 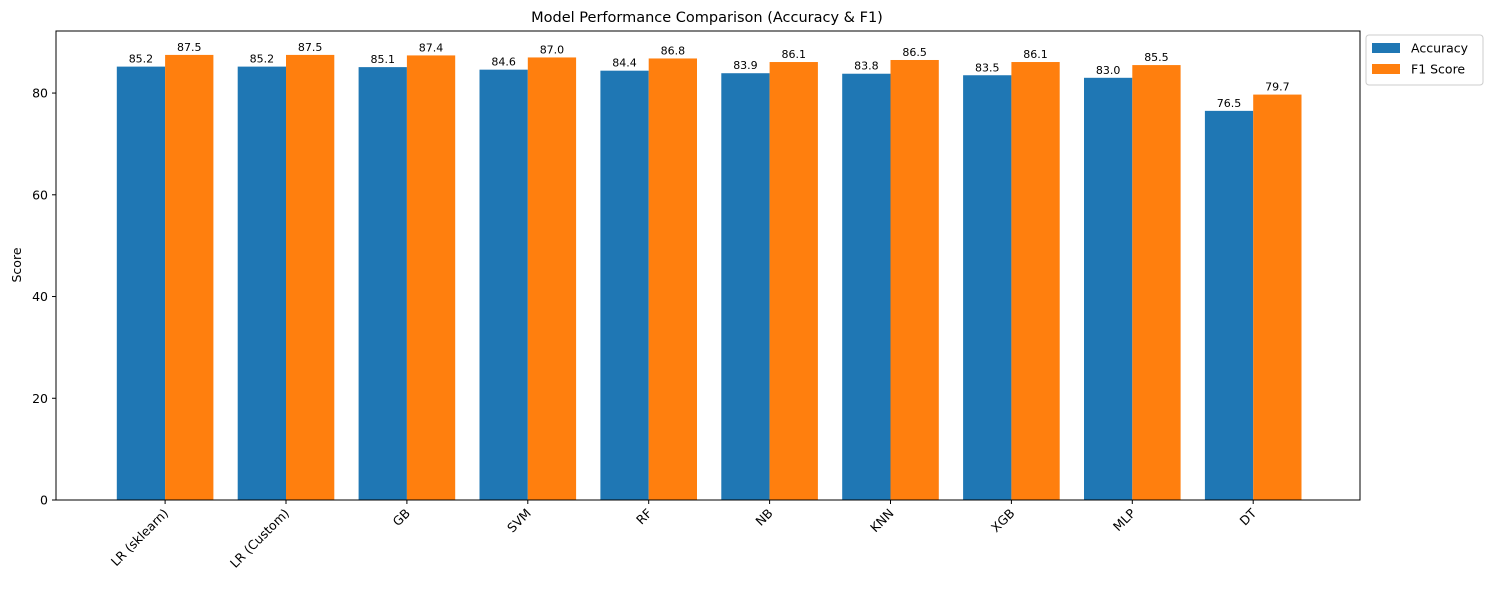 I want to click on bar-value-label: 83.0, so click(x=1108, y=70).